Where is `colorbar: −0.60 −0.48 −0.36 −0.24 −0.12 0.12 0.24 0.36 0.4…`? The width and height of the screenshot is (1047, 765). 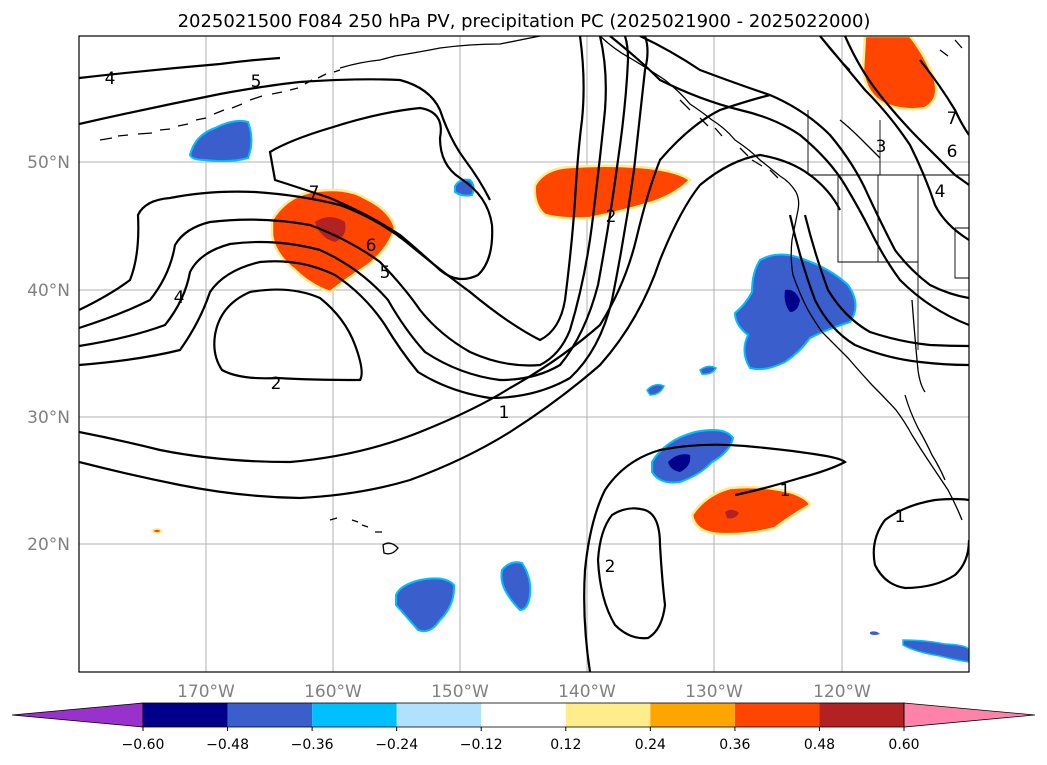
colorbar: −0.60 −0.48 −0.36 −0.24 −0.12 0.12 0.24 0.36 0.4… is located at coordinates (523, 727).